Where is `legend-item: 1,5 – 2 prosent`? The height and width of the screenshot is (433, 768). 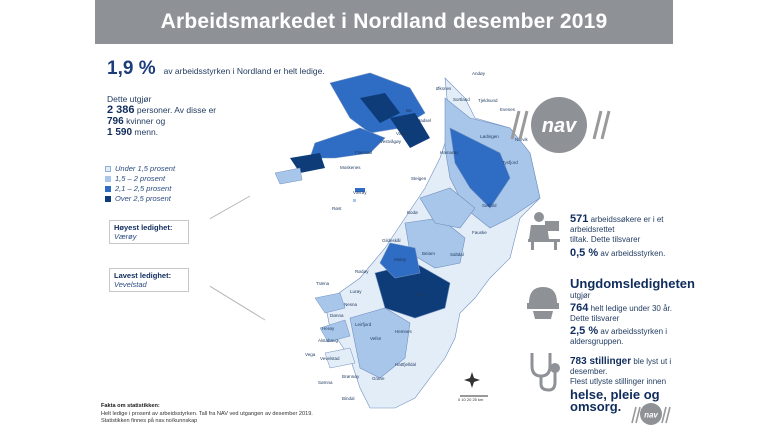 legend-item: 1,5 – 2 prosent is located at coordinates (140, 179).